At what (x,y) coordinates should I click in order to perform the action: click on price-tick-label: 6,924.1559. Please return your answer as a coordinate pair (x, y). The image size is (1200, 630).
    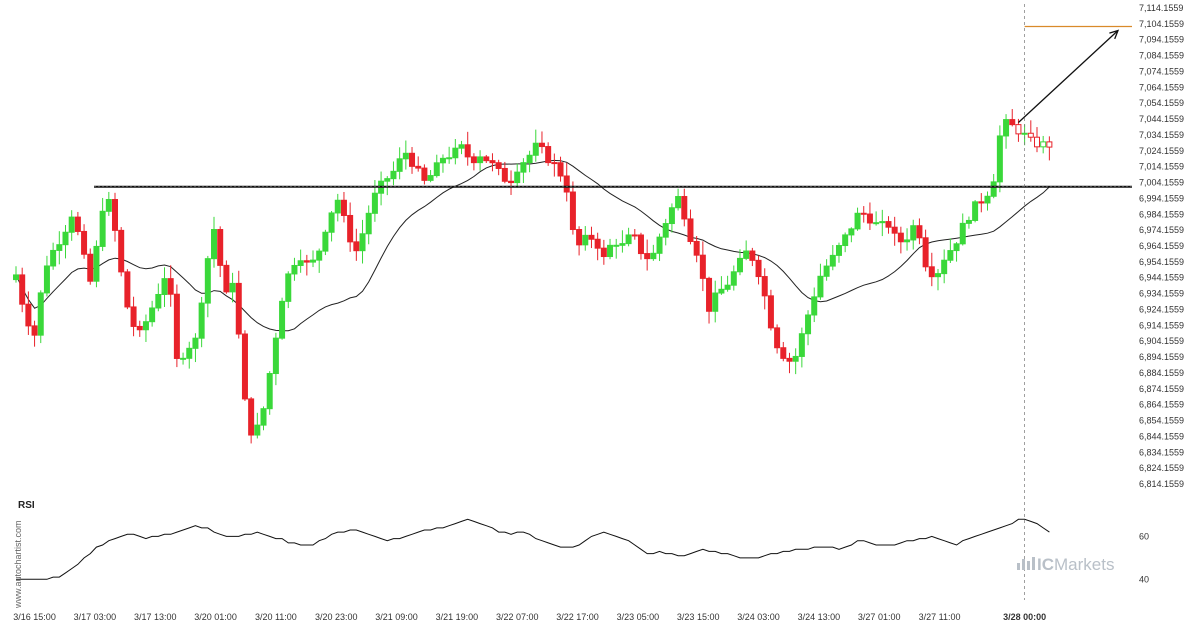
    Looking at the image, I should click on (1161, 309).